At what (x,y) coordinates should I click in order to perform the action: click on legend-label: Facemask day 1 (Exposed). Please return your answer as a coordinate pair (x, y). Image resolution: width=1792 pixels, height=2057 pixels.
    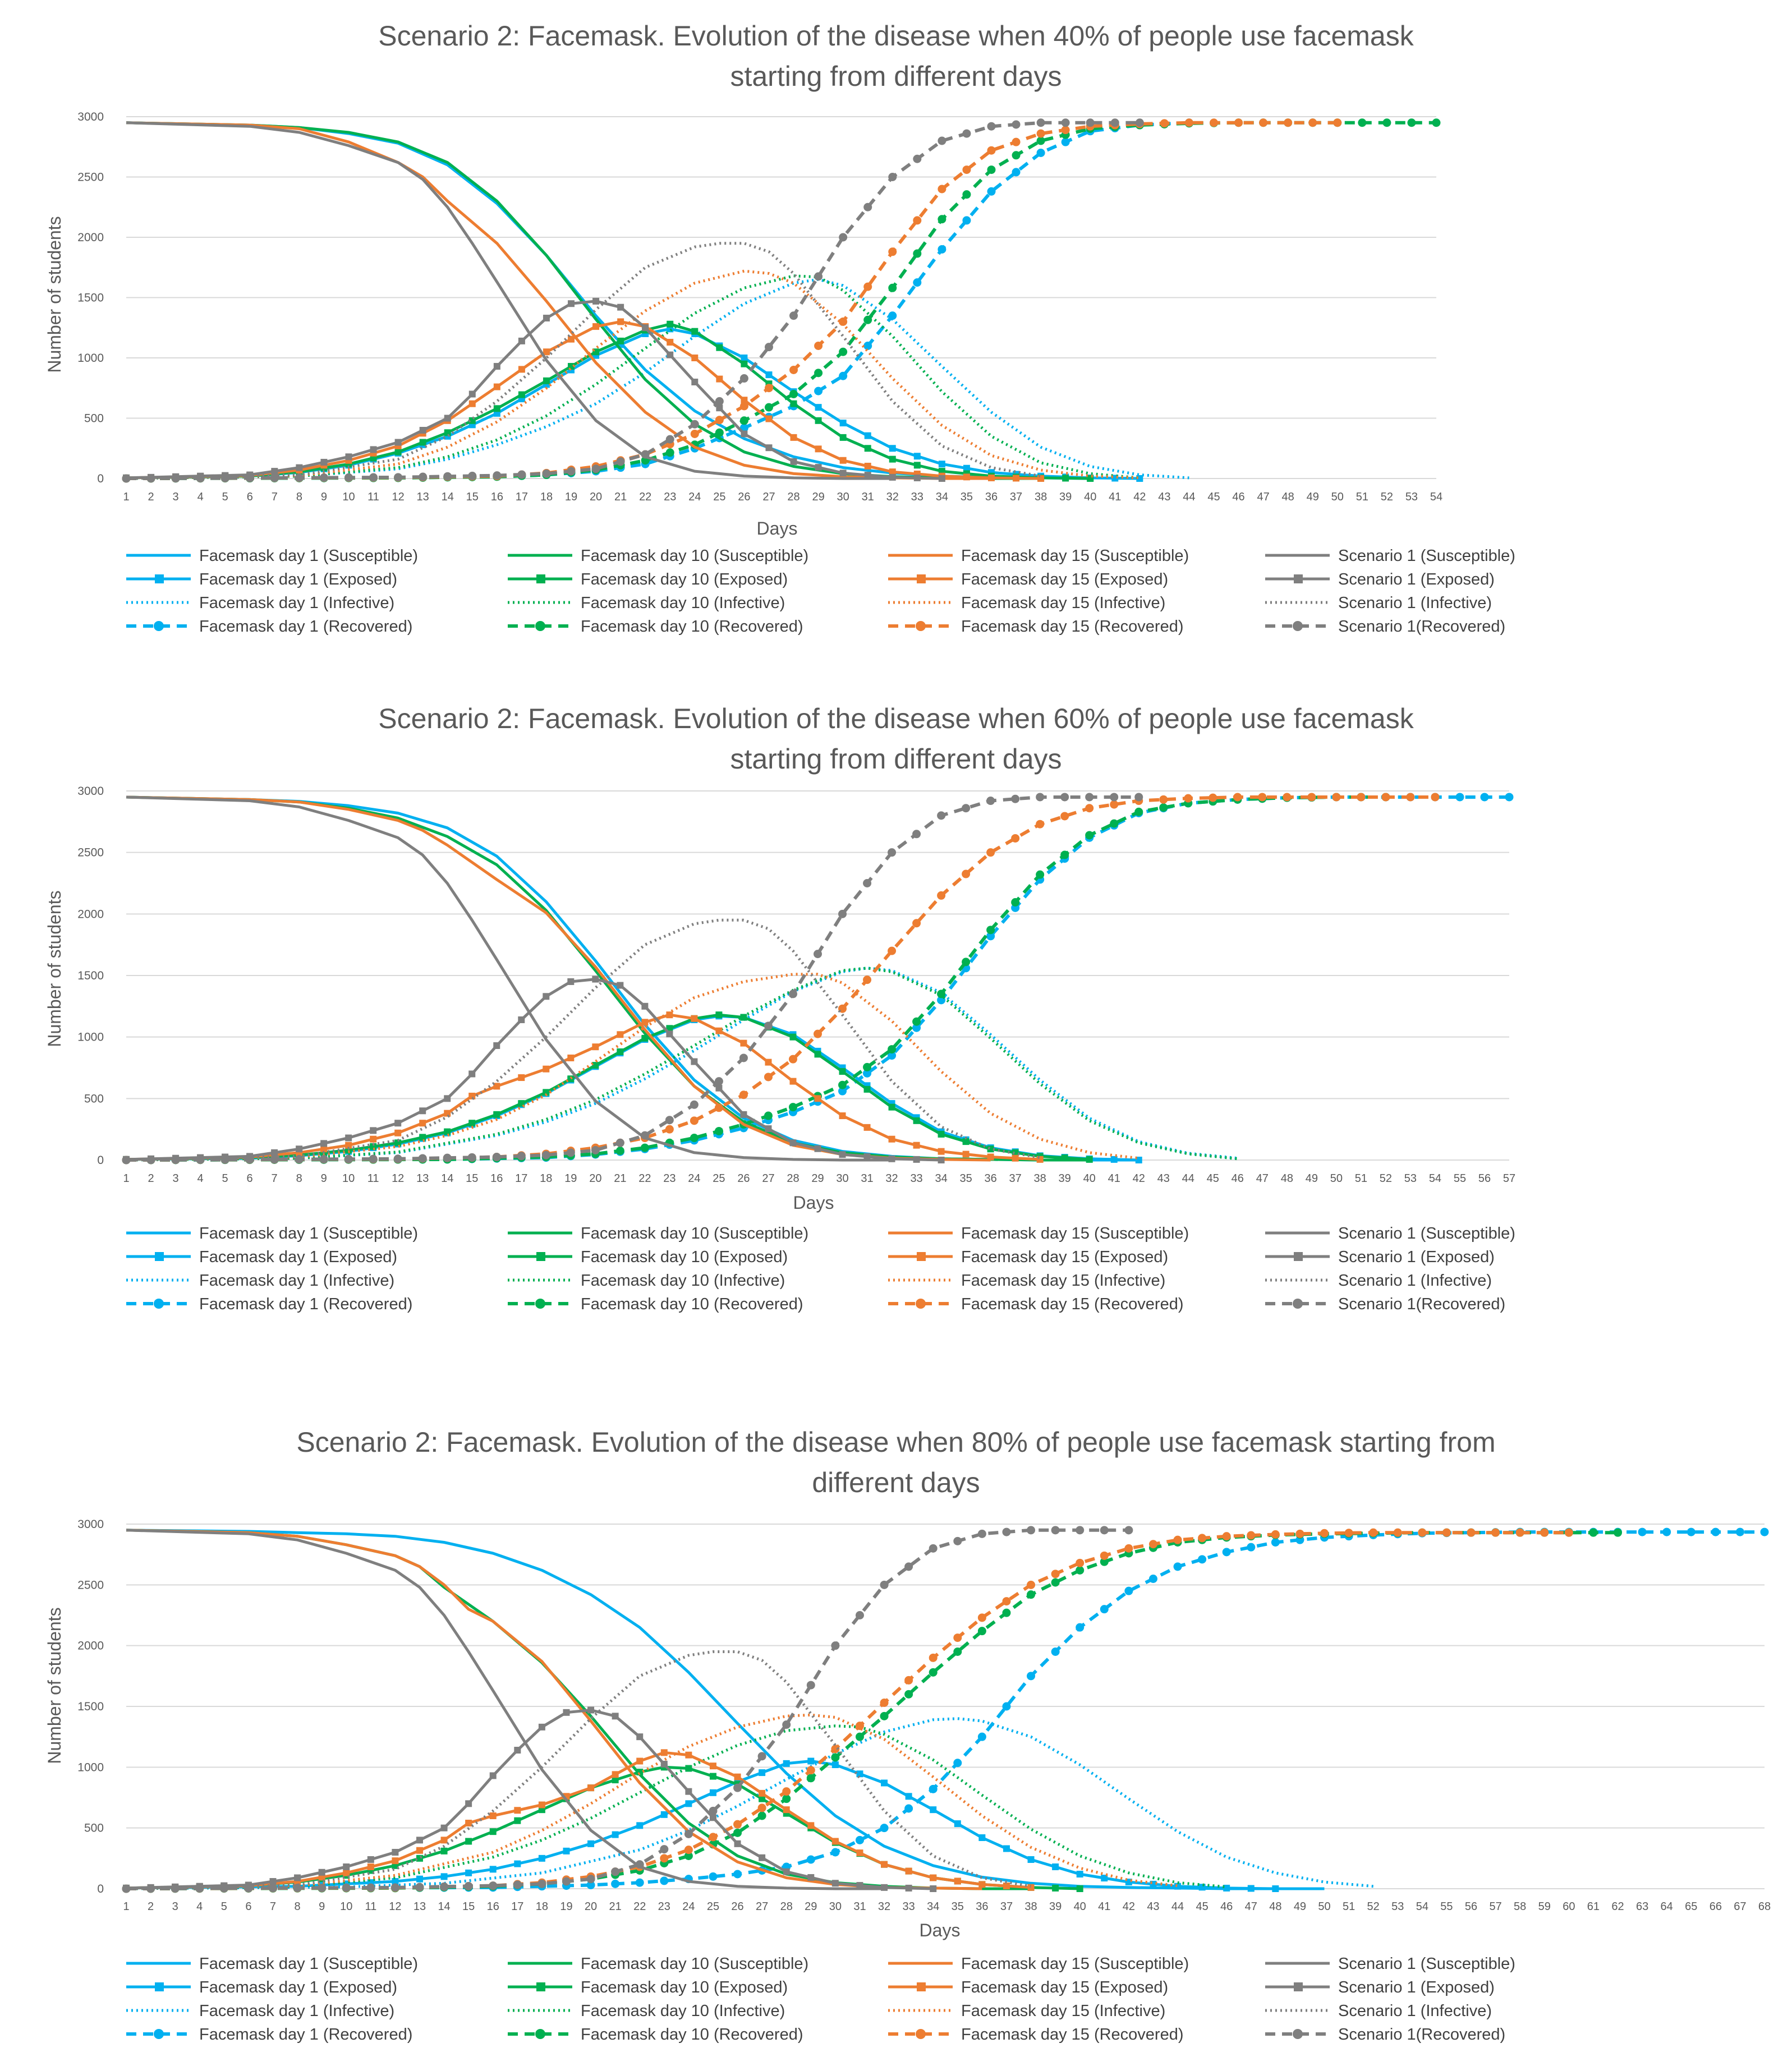
    Looking at the image, I should click on (298, 1257).